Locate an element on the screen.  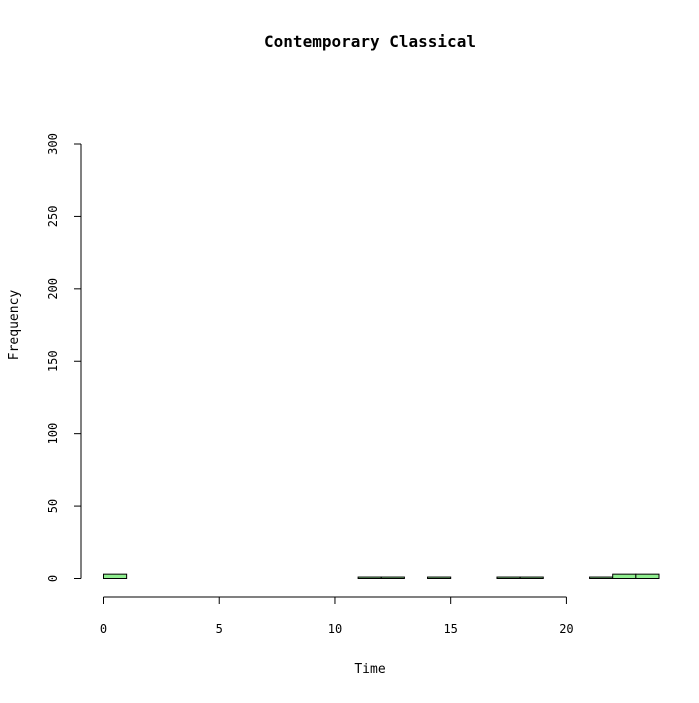
x-tick-label: 5 is located at coordinates (219, 629).